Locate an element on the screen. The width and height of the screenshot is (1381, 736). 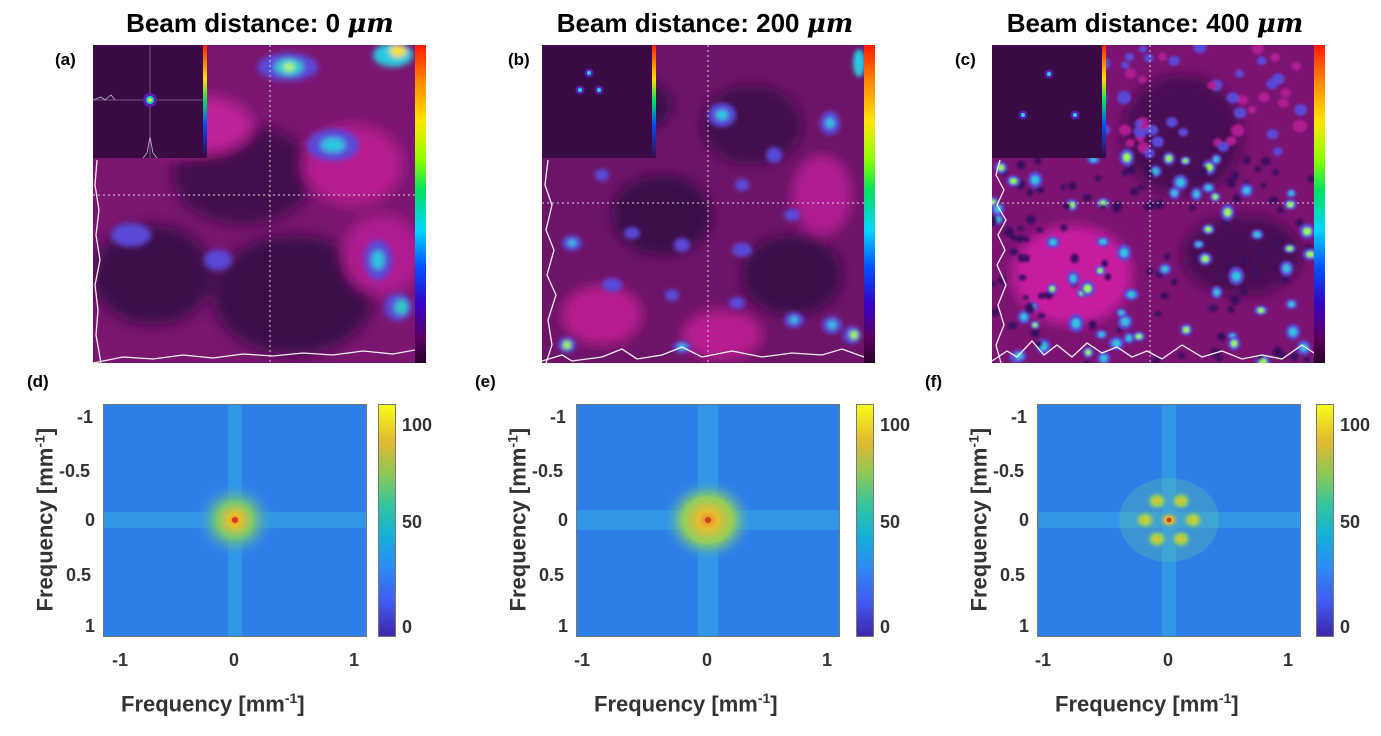
x-tick-f-1: 1 is located at coordinates (1288, 660).